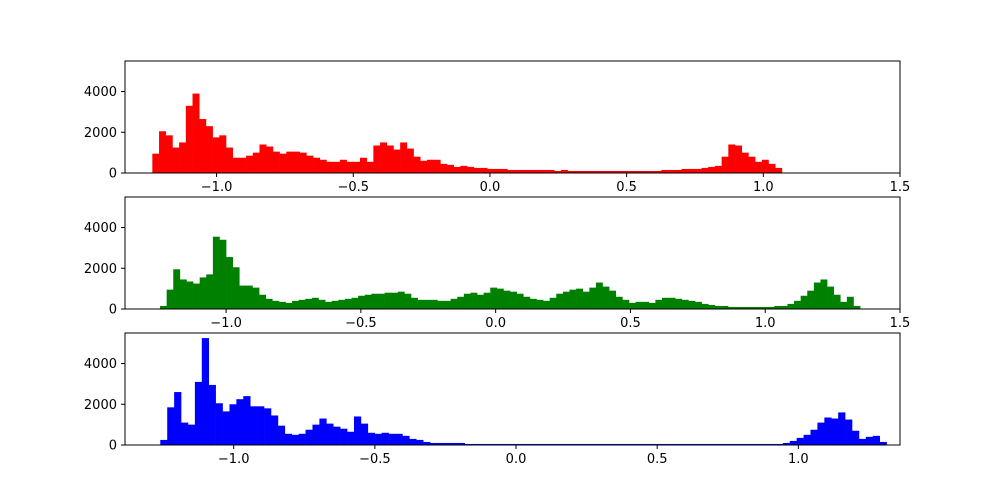 The height and width of the screenshot is (500, 1000). Describe the element at coordinates (626, 187) in the screenshot. I see `x-tick-label: 0.5` at that location.